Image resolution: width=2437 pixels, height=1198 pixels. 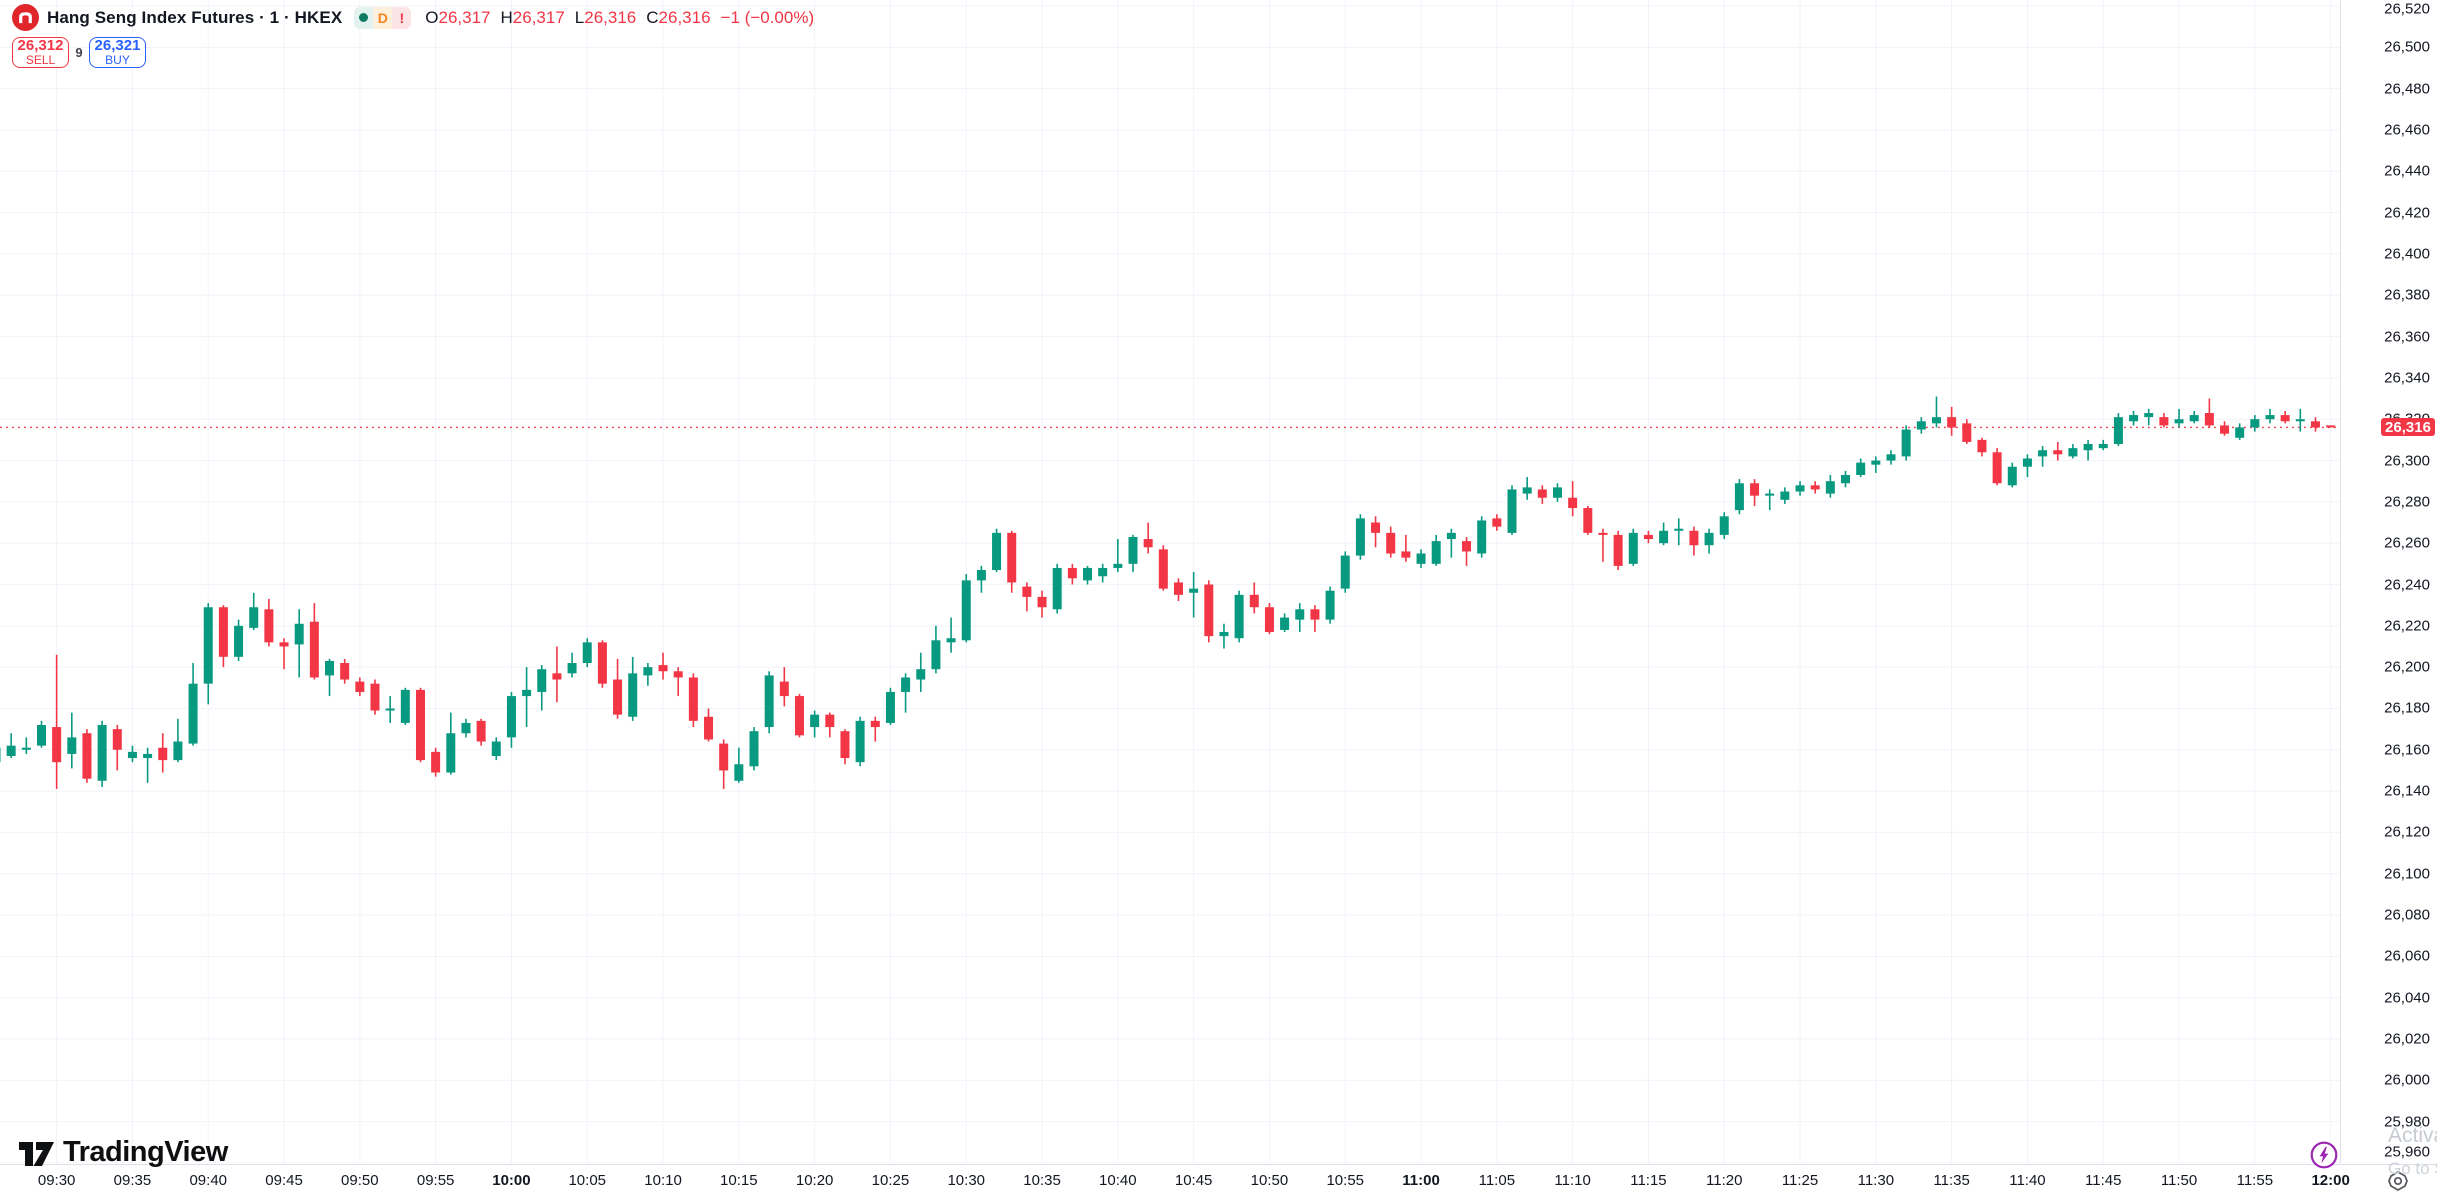 What do you see at coordinates (402, 17) in the screenshot?
I see `alert-badge: !` at bounding box center [402, 17].